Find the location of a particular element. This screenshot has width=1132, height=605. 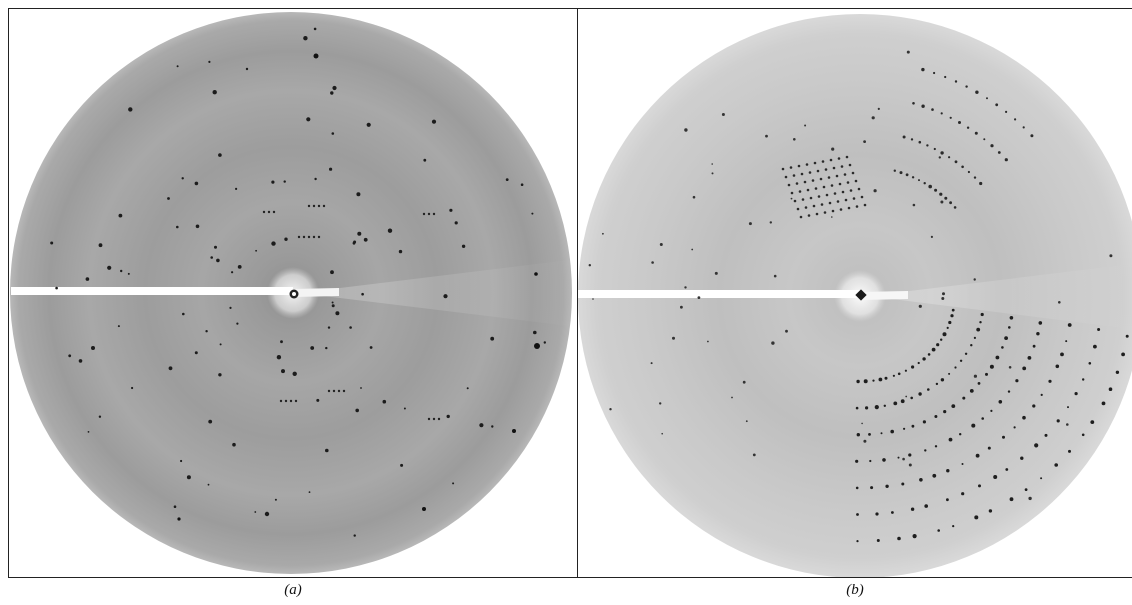

beamstop-arm-a is located at coordinates (152, 291).